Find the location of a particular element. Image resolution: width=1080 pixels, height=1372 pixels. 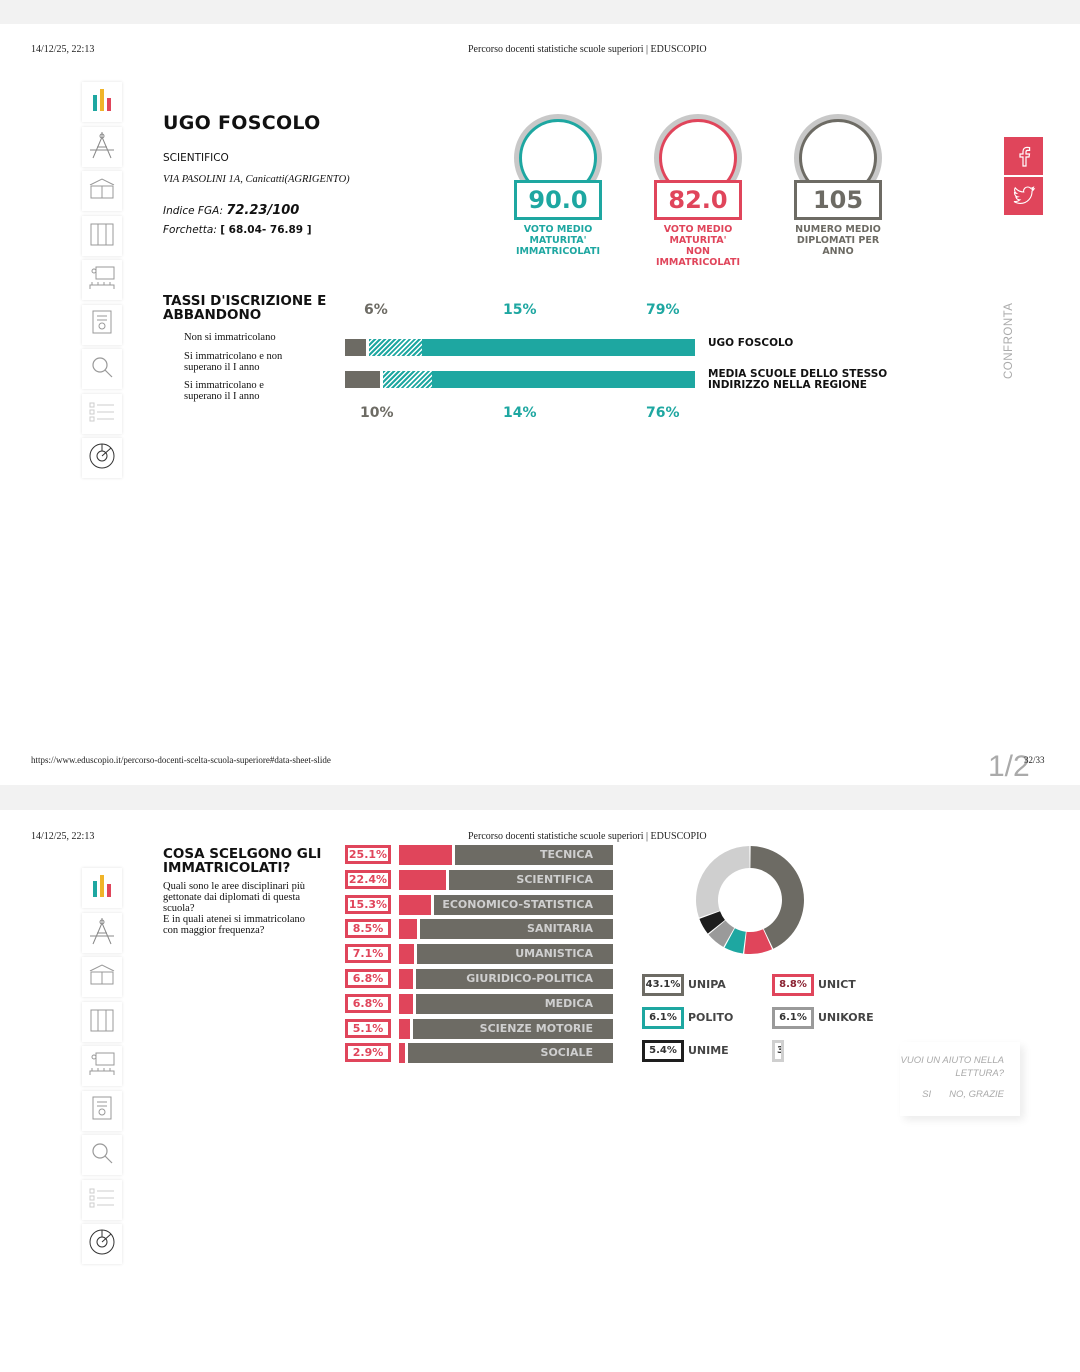

legend-enrolled-pass: Si immatricolano e superano il I anno is located at coordinates (224, 391).